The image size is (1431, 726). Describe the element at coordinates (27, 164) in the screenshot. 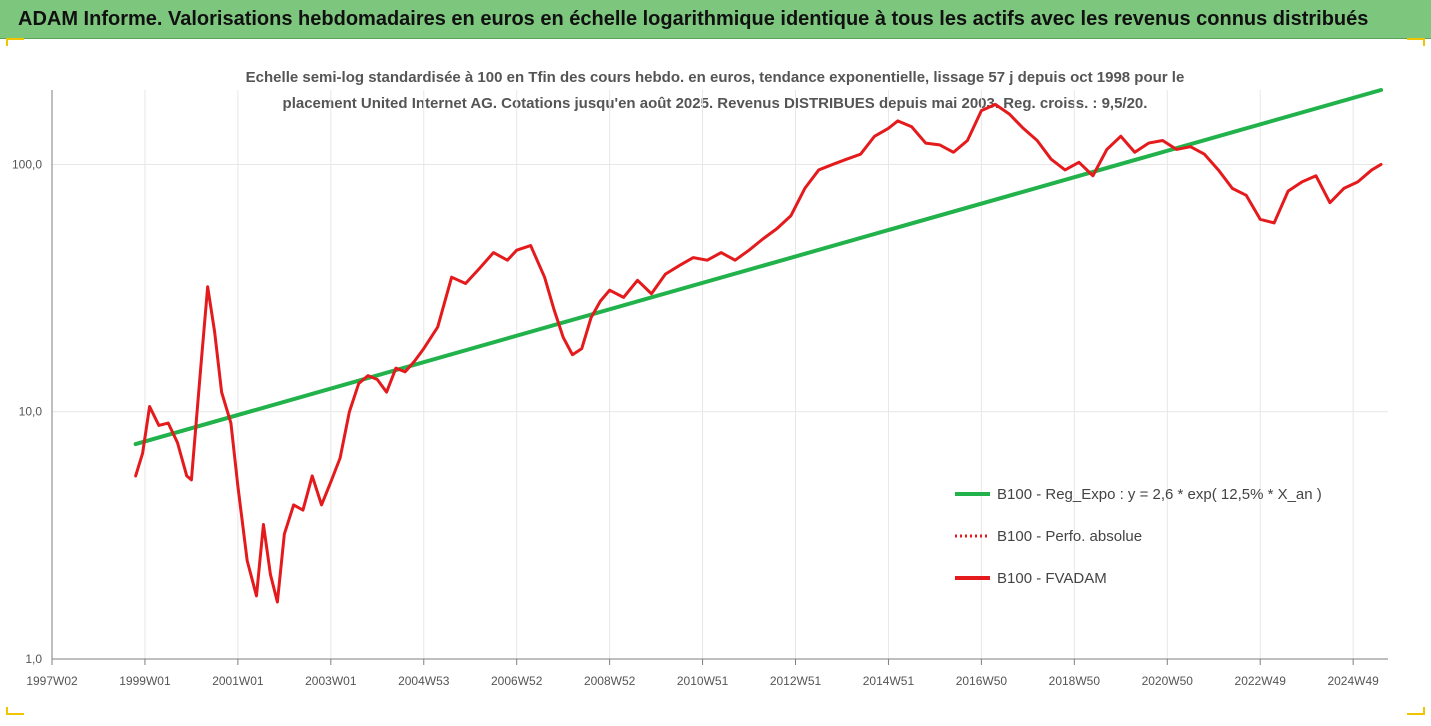

I see `y-tick-label: 100,0` at that location.